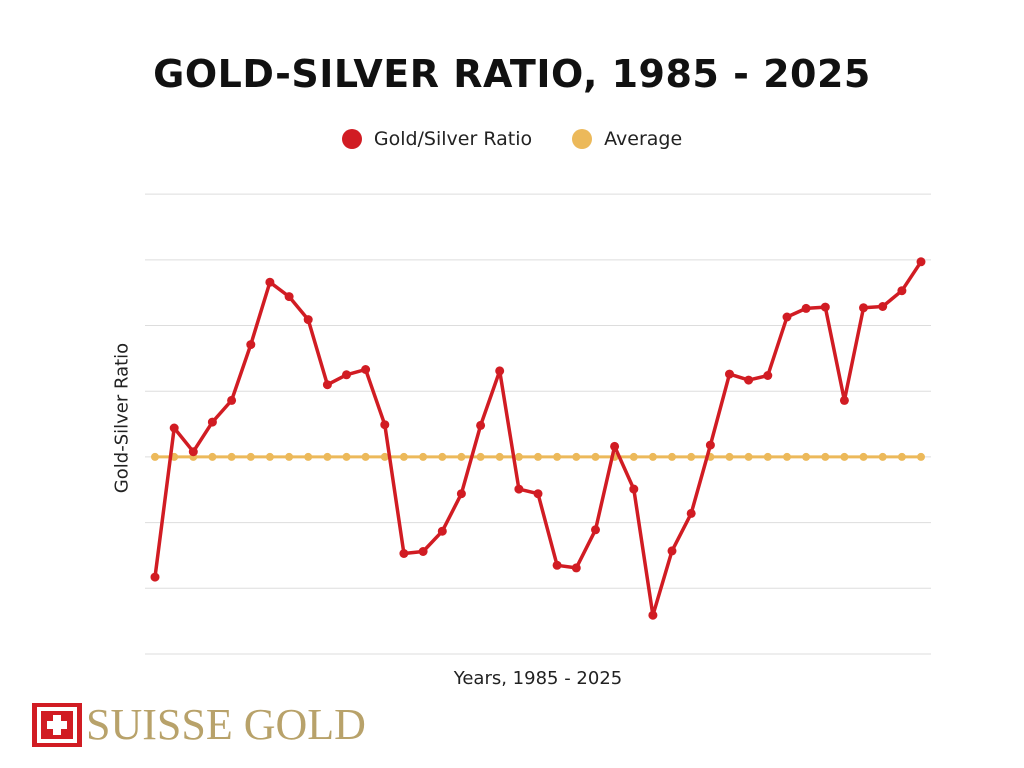 This screenshot has width=1024, height=768. Describe the element at coordinates (512, 74) in the screenshot. I see `chart-title: GOLD-SILVER RATIO, 1985 - 2025` at that location.